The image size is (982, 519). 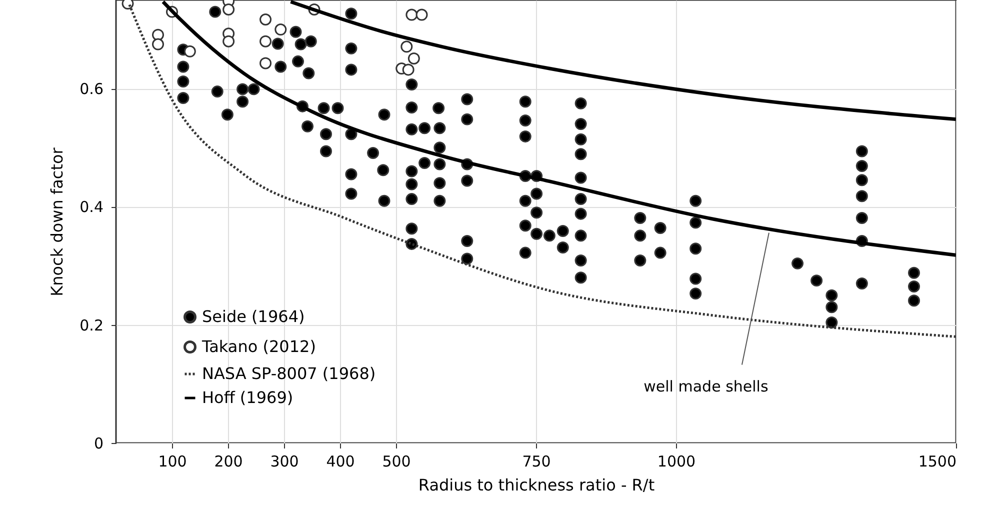 I want to click on legend-label: Takano (2012), so click(x=258, y=346).